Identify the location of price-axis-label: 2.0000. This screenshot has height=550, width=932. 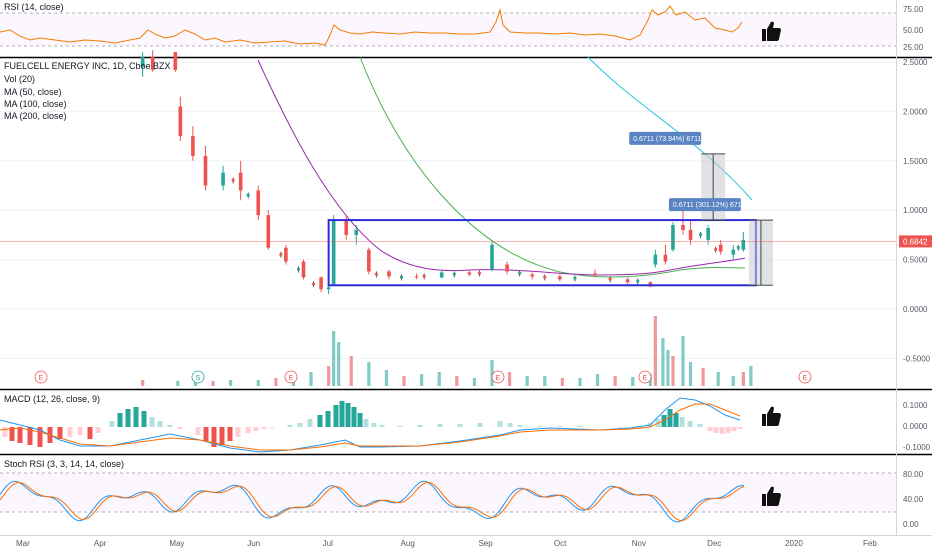
(915, 111).